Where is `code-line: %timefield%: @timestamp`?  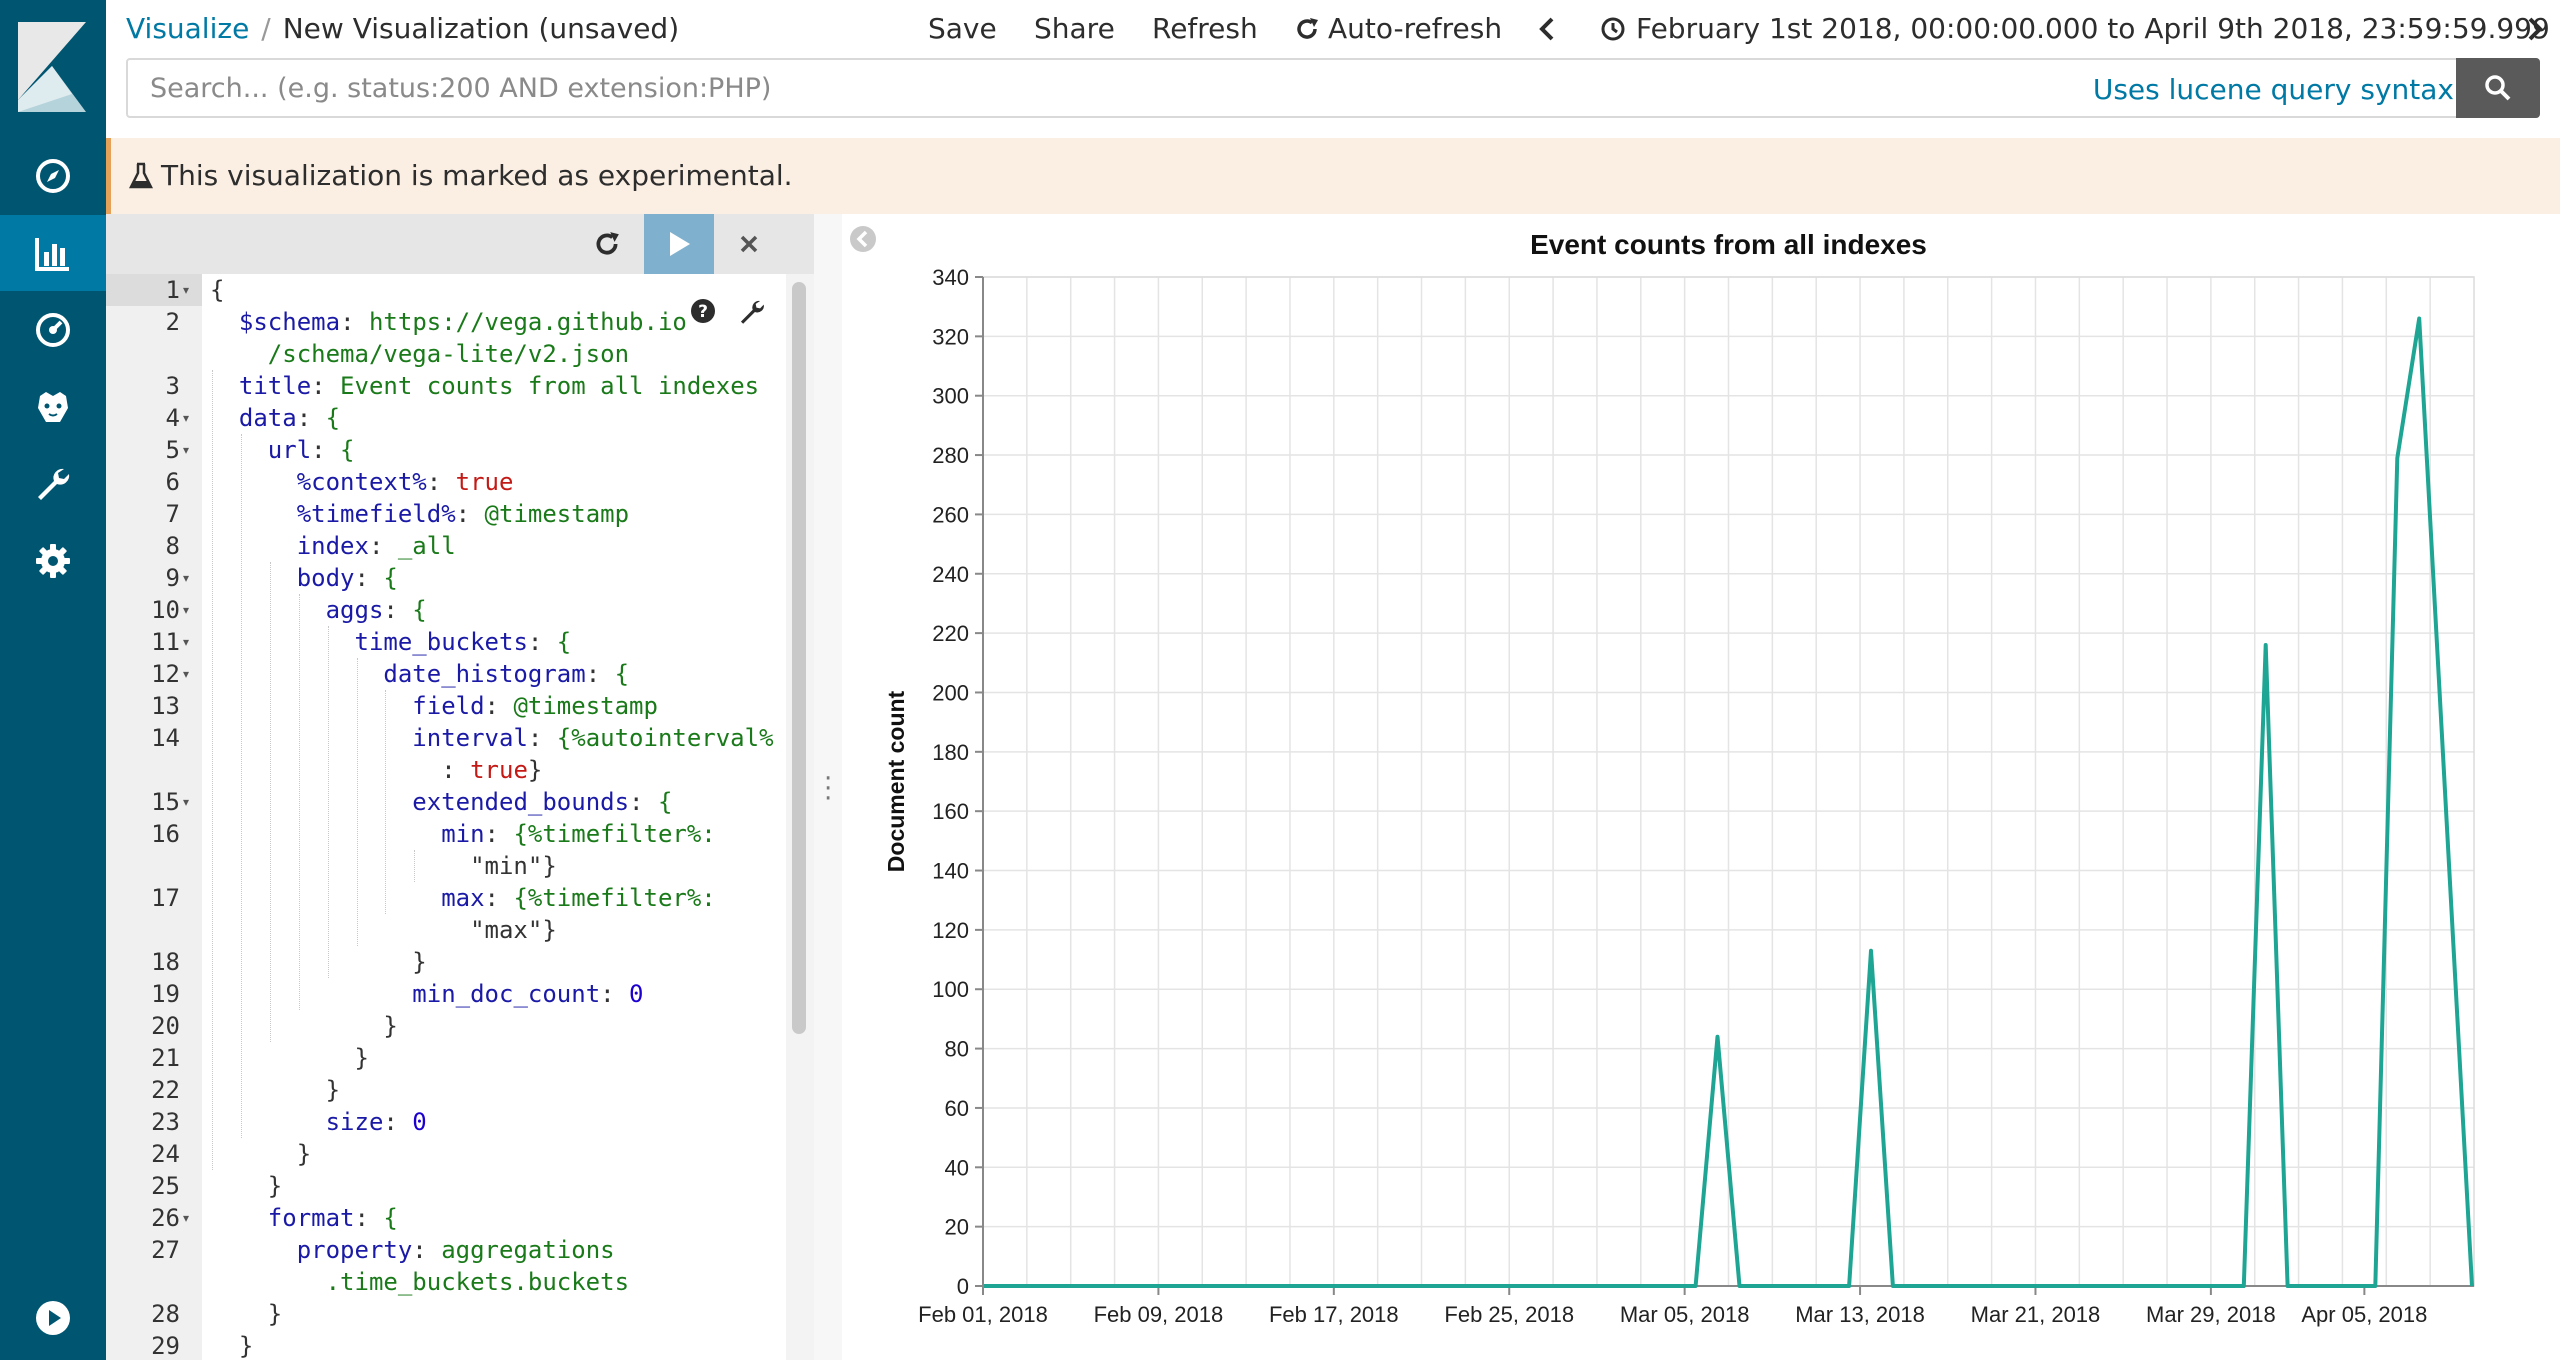 code-line: %timefield%: @timestamp is located at coordinates (463, 514).